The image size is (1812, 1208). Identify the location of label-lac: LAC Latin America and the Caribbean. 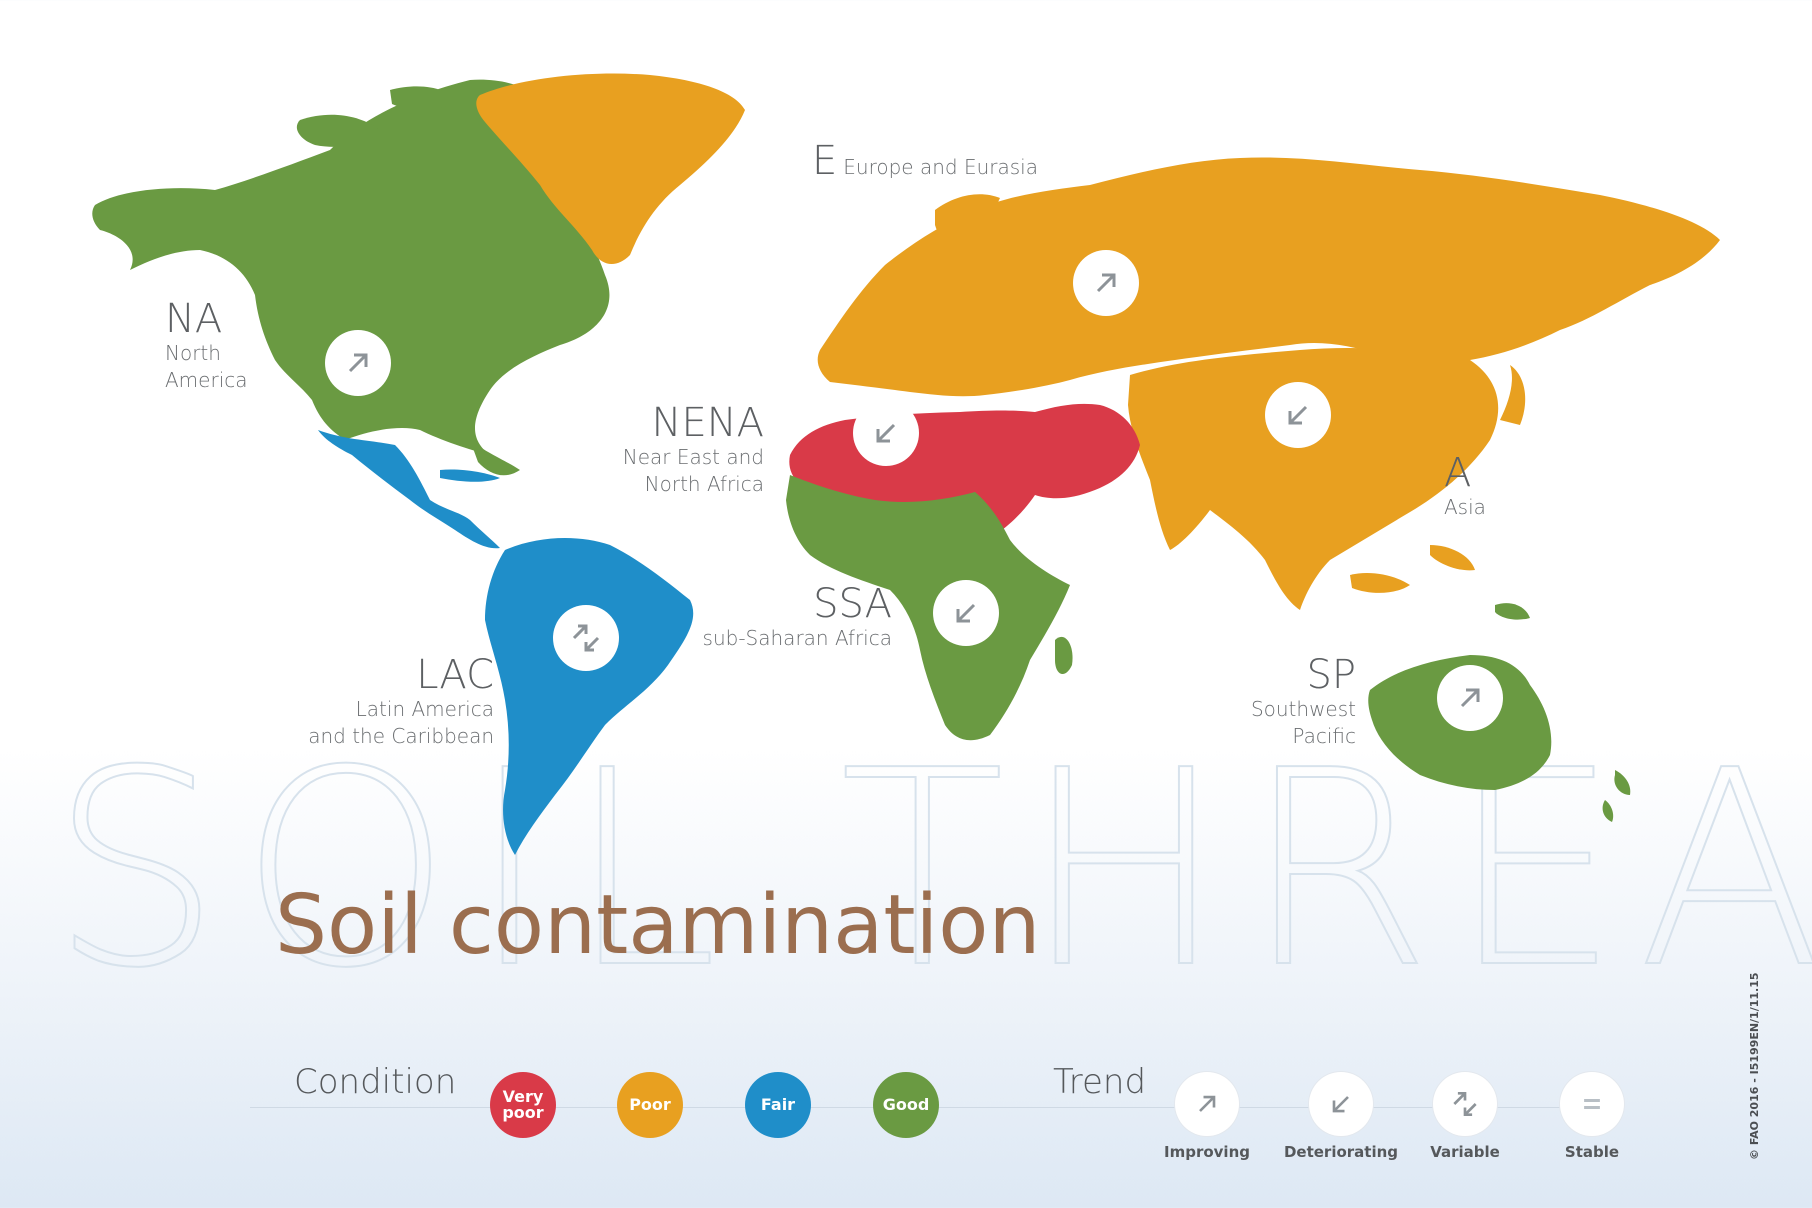
(397, 702).